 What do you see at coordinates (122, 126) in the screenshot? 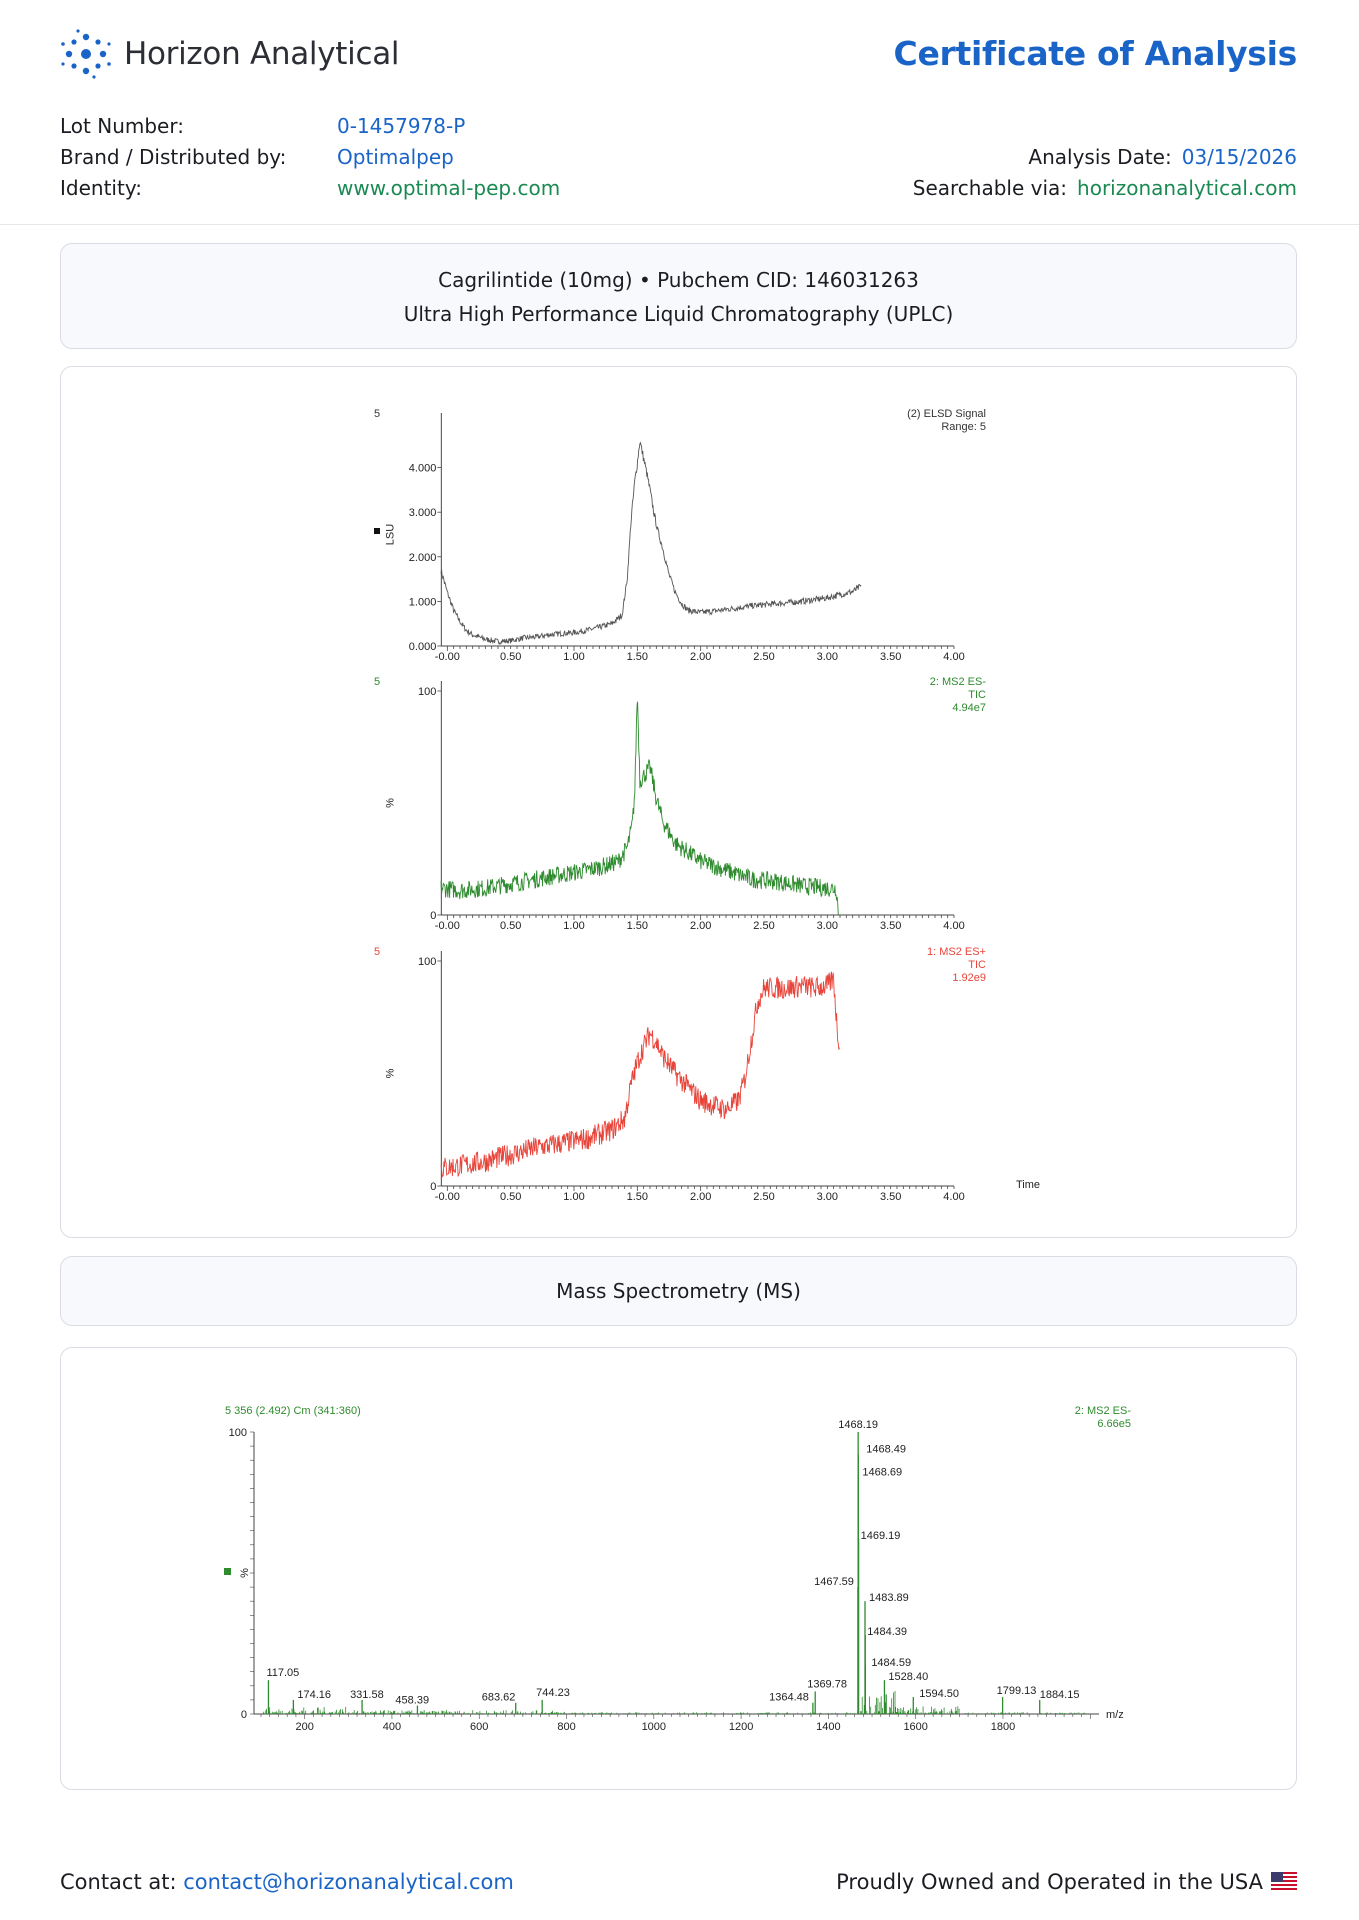
I see `lot-number-label: Lot Number:` at bounding box center [122, 126].